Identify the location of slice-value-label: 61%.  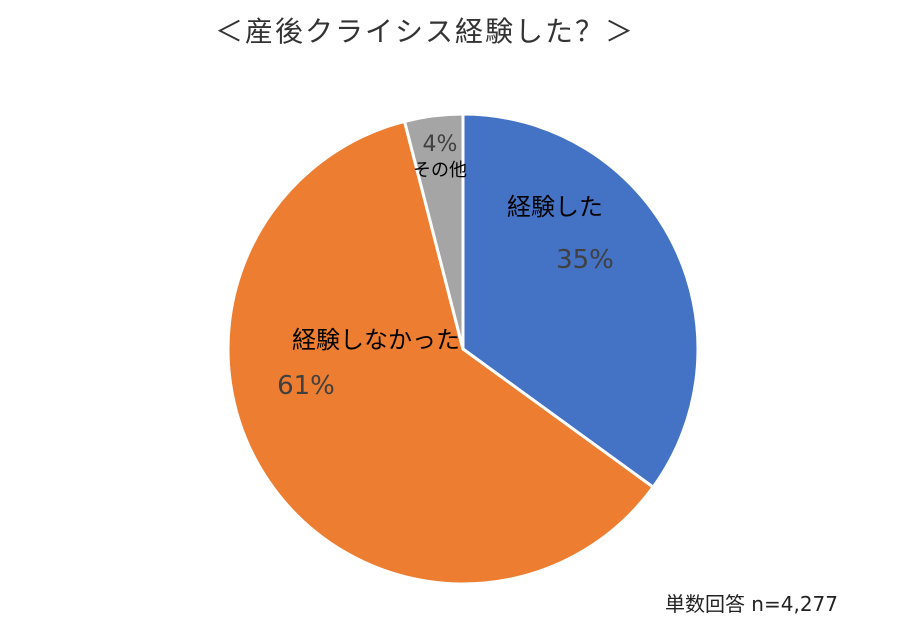
(306, 386).